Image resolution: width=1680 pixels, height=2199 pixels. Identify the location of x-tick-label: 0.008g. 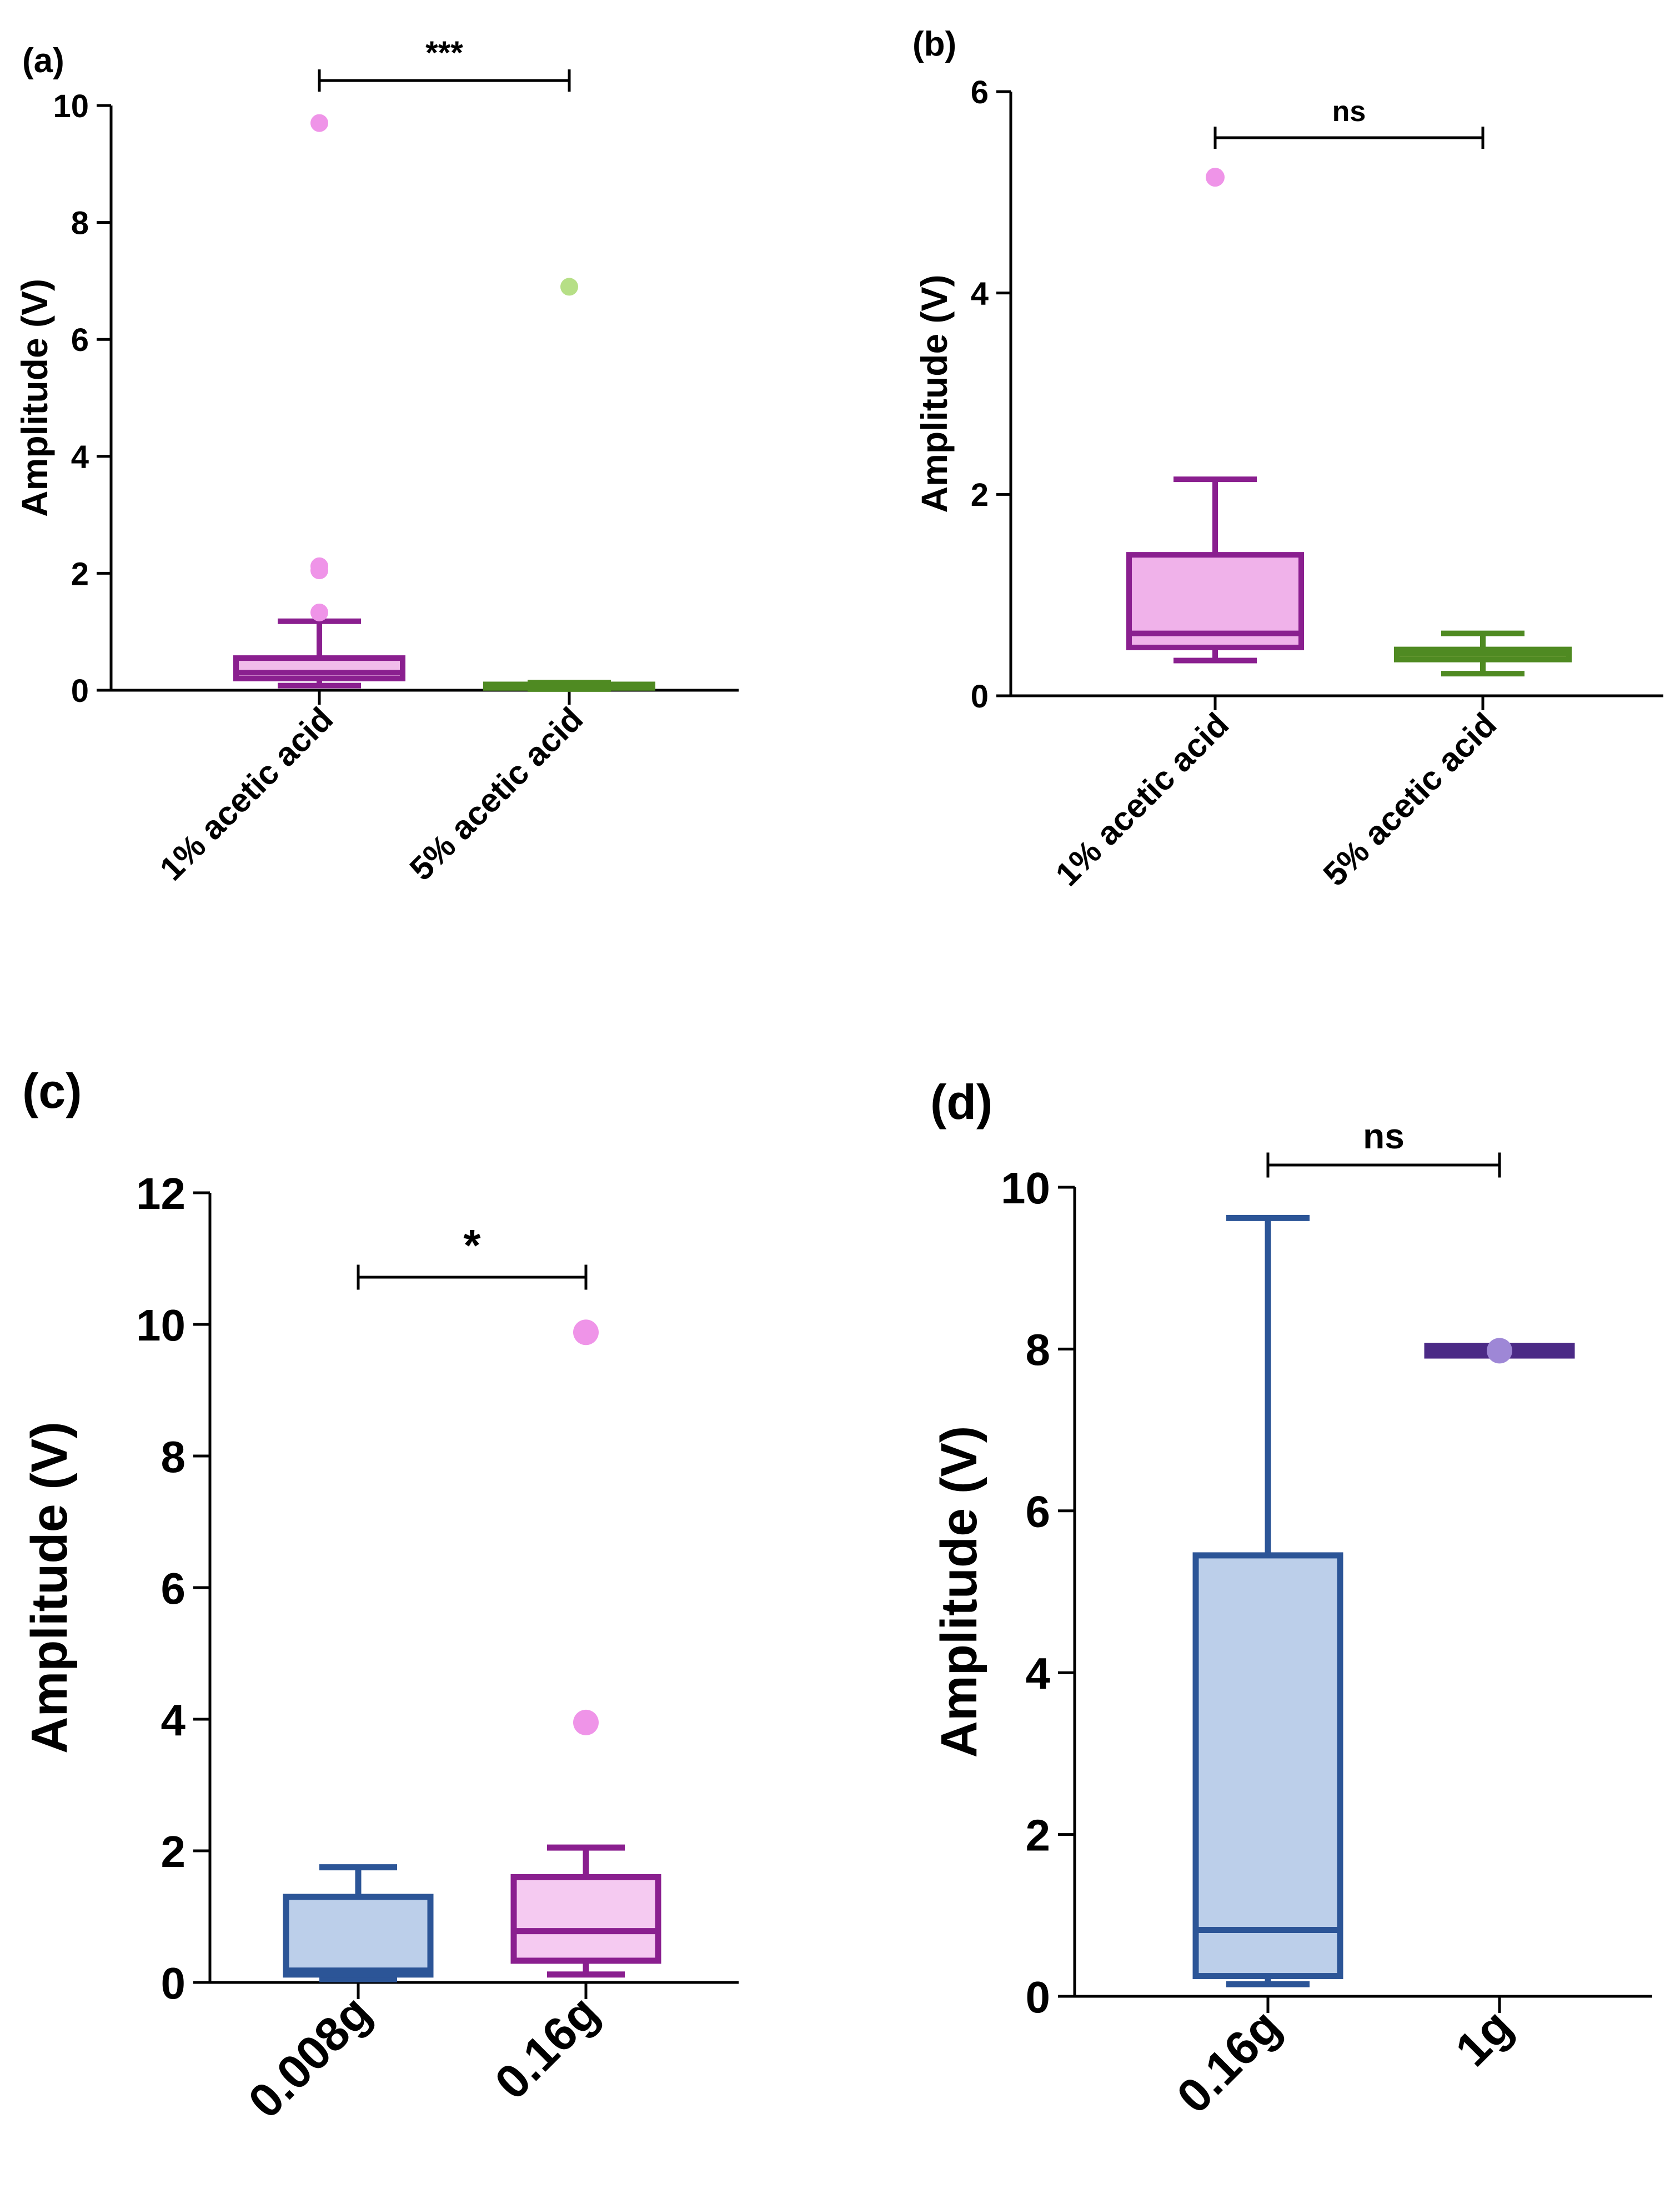
(309, 2057).